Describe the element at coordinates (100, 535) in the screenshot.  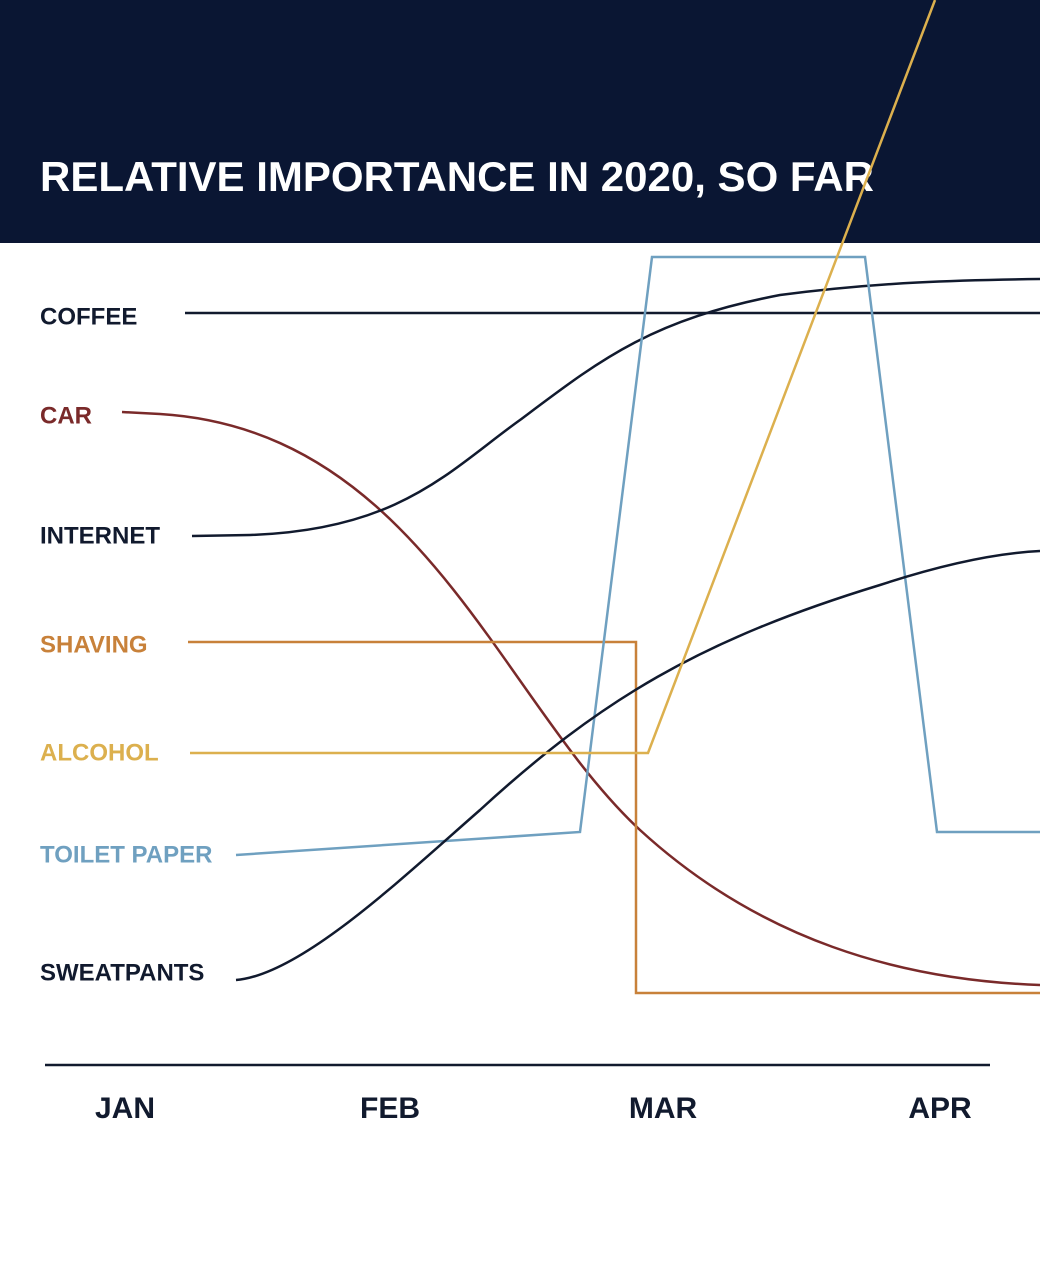
I see `series-label: INTERNET` at that location.